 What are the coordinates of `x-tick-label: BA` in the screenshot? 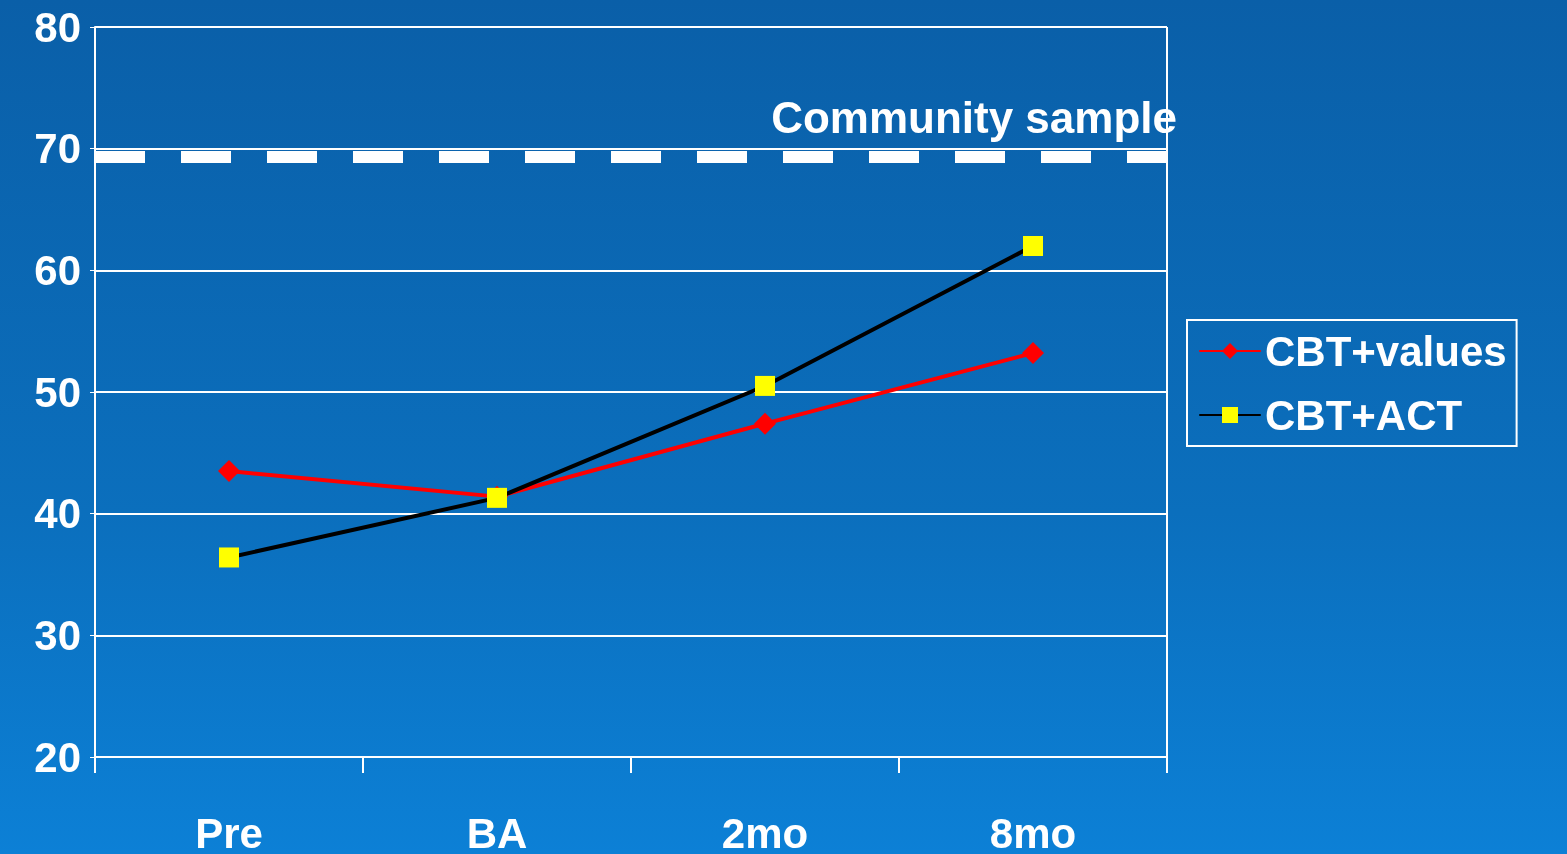 It's located at (497, 831).